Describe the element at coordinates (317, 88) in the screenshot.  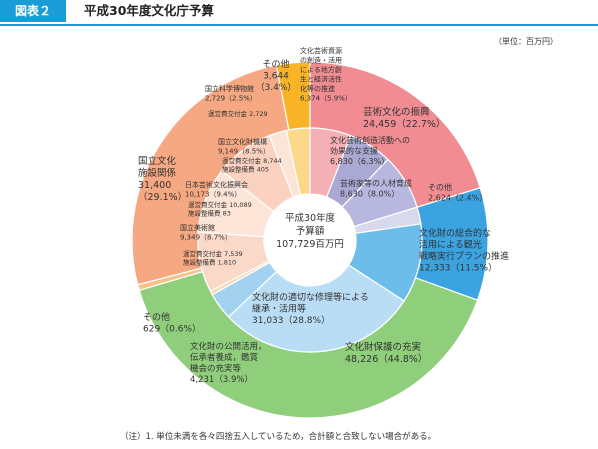
I see `inner-label-0-line-4: 化等の推進` at that location.